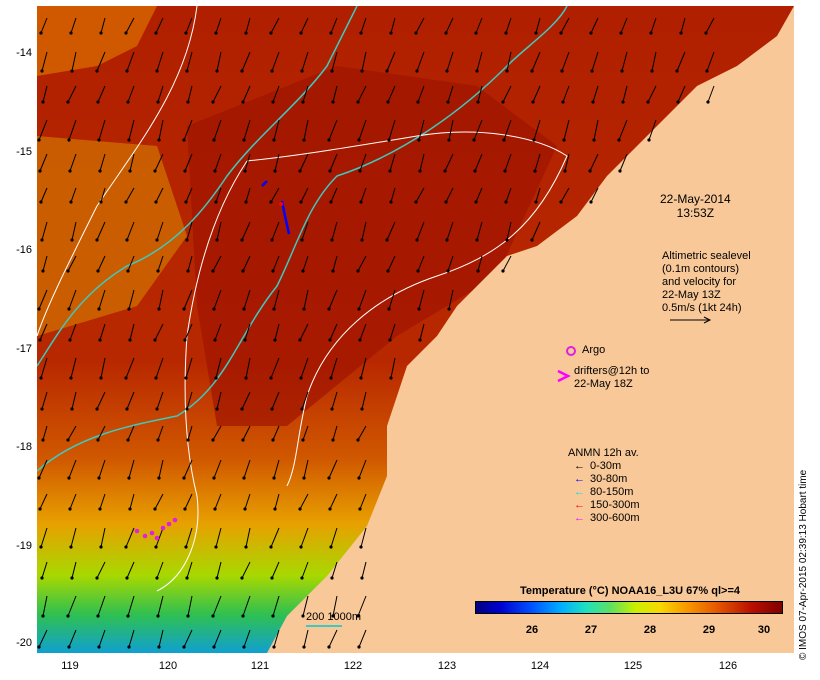 The width and height of the screenshot is (820, 680). I want to click on credit-text: © IMOS 07-Apr-2015 02:39:13 Hobart time, so click(803, 564).